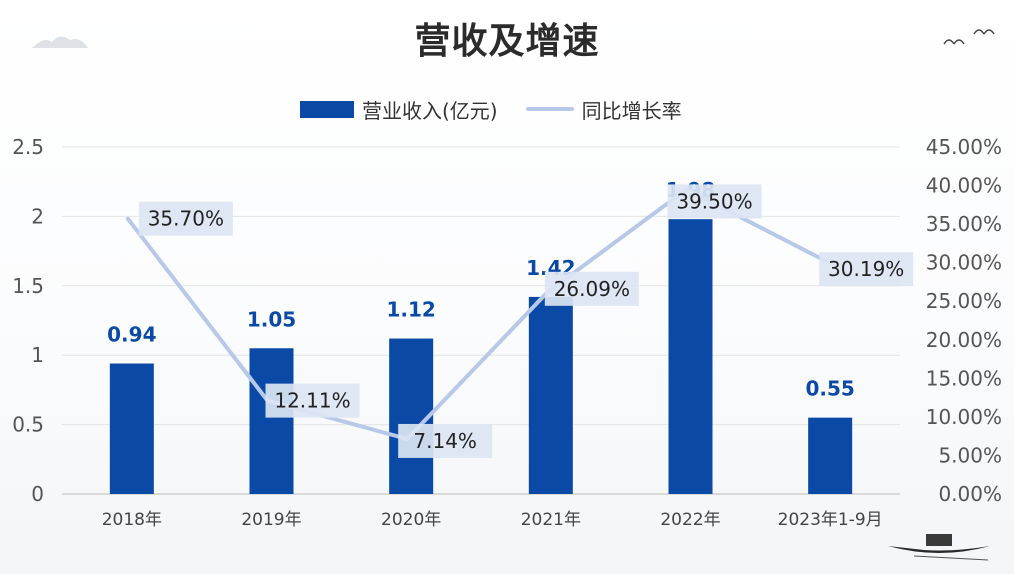  Describe the element at coordinates (830, 520) in the screenshot. I see `x-tick-label: 2023年1-9月` at that location.